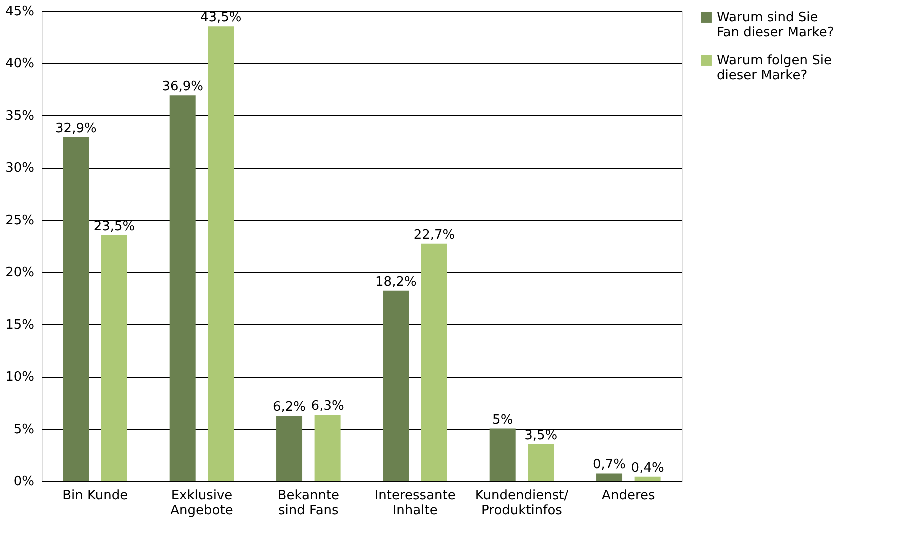 The image size is (906, 554). What do you see at coordinates (20, 378) in the screenshot?
I see `y-tick-label: 10%` at bounding box center [20, 378].